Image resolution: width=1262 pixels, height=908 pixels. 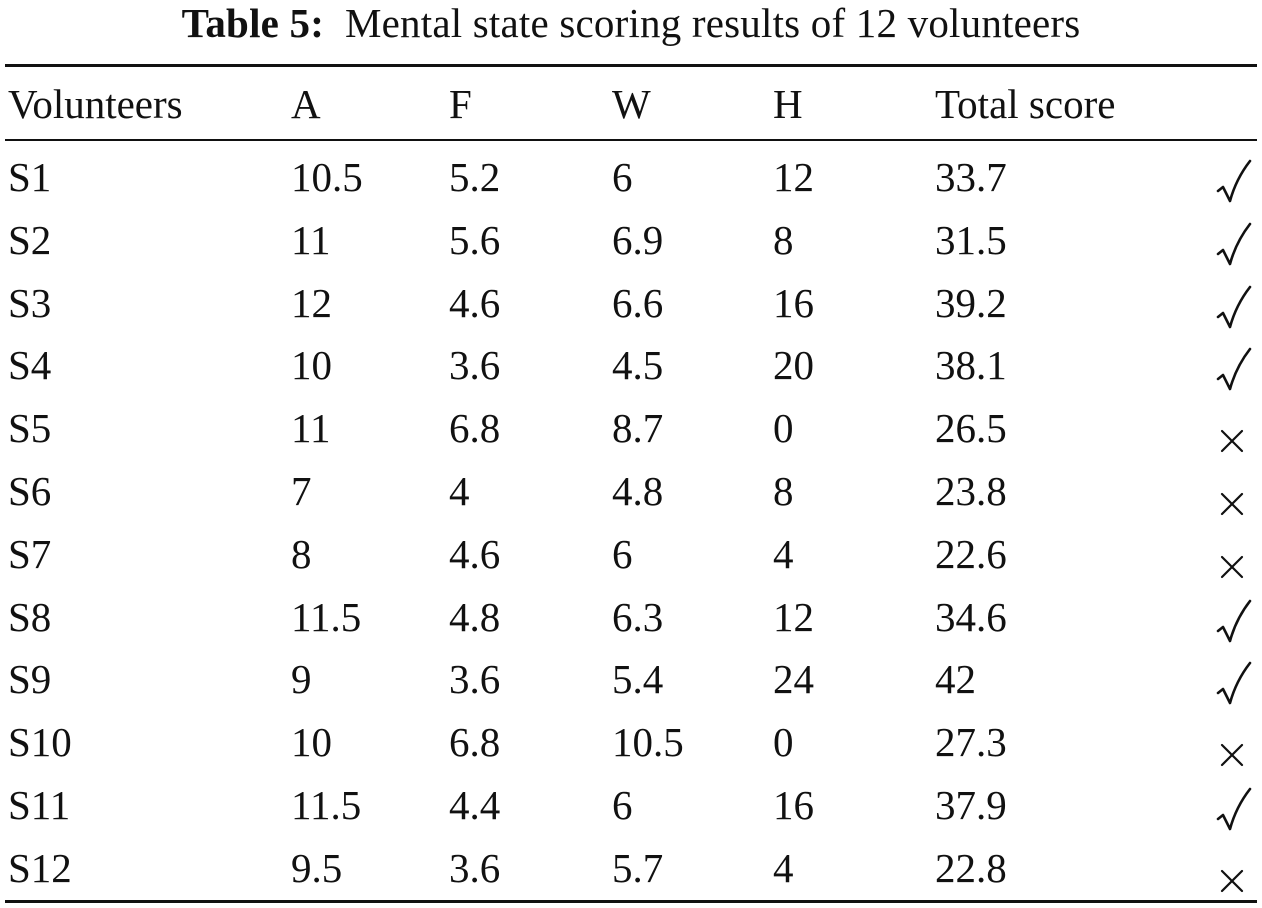 I want to click on table-row: S8 11.5 4.8 6.3 12 34.6, so click(x=631, y=617).